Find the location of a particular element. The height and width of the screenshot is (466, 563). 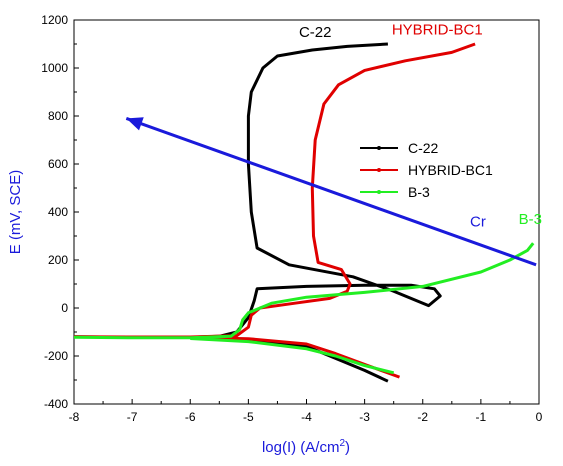

legend-label: C-22 is located at coordinates (423, 148).